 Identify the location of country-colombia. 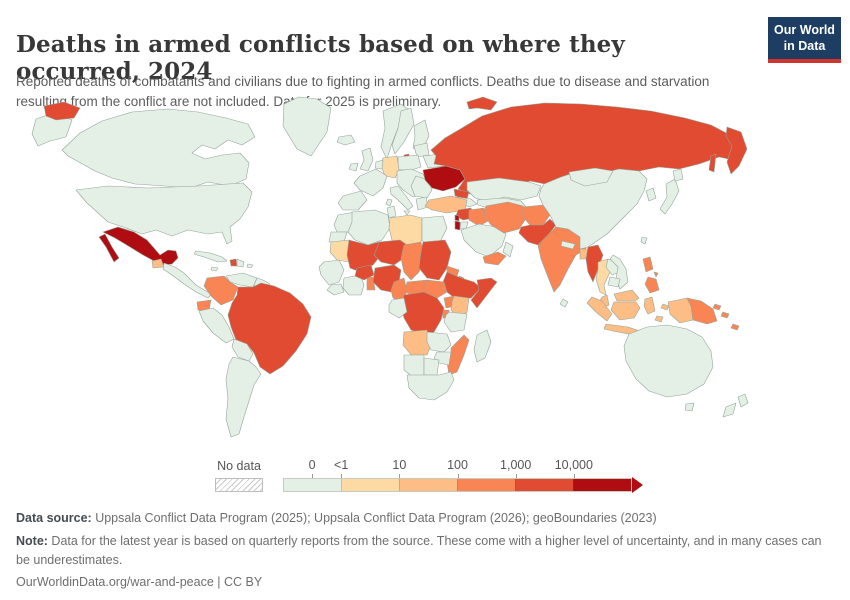
(221, 290).